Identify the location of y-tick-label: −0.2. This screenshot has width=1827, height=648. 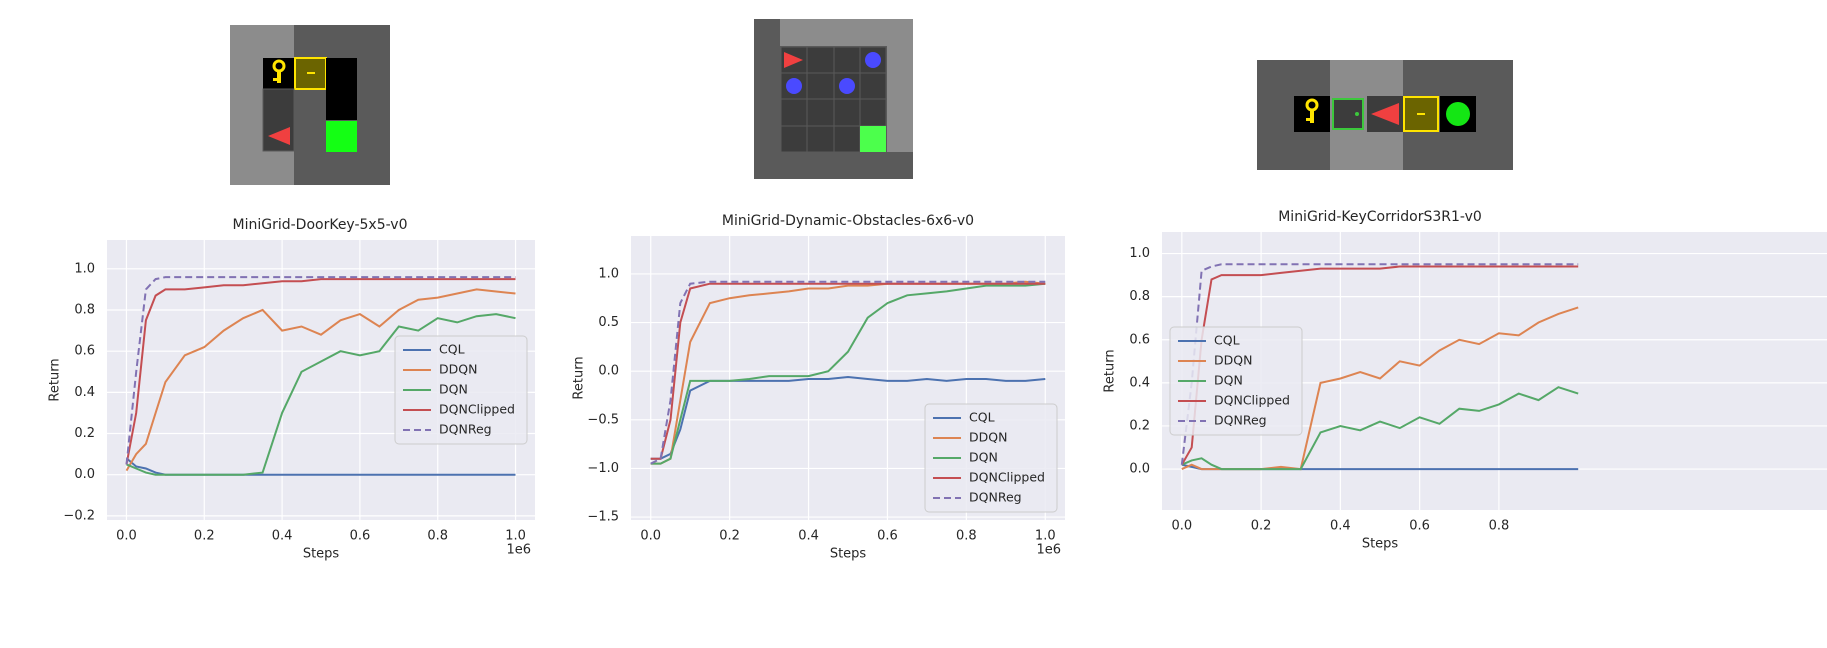
(79, 515).